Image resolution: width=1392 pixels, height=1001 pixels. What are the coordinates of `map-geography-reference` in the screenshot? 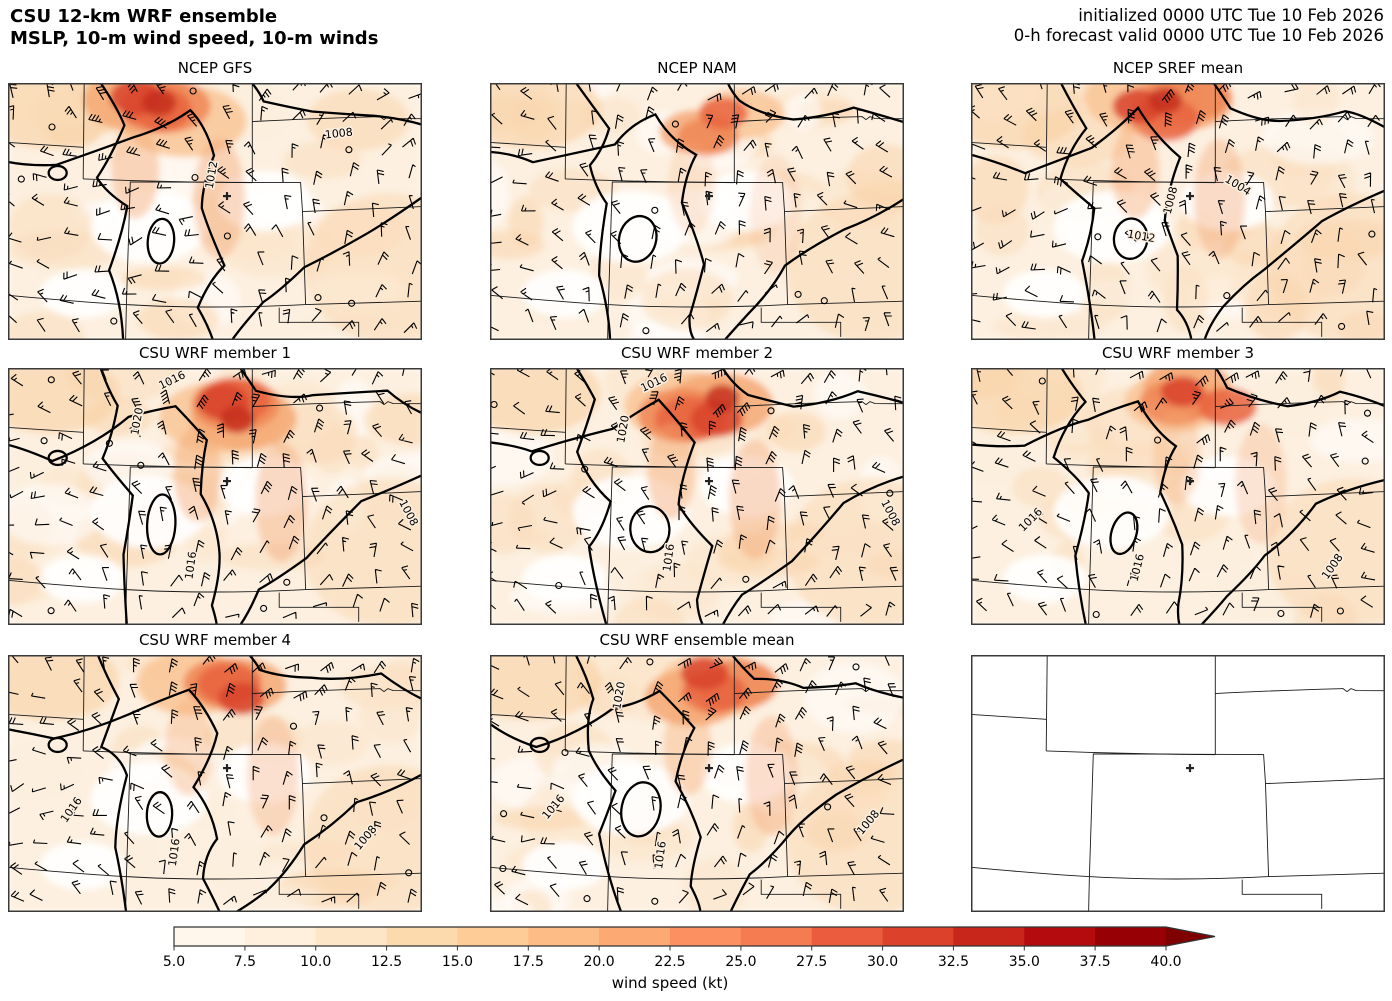 It's located at (1178, 783).